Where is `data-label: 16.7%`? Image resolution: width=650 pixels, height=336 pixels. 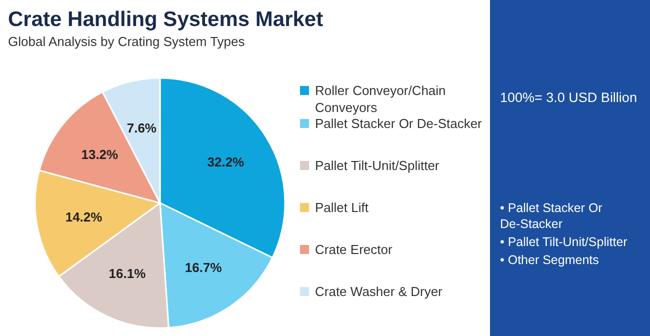 data-label: 16.7% is located at coordinates (203, 267).